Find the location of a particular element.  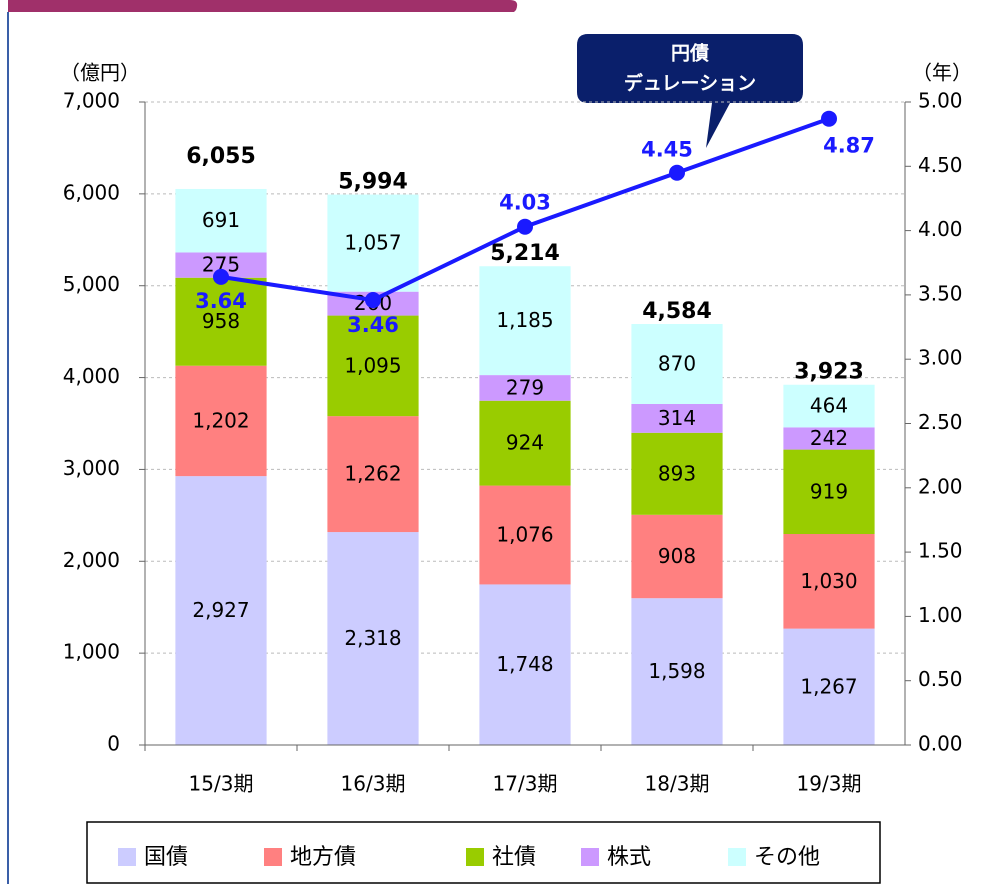

data-label: 1,598 is located at coordinates (676, 671).